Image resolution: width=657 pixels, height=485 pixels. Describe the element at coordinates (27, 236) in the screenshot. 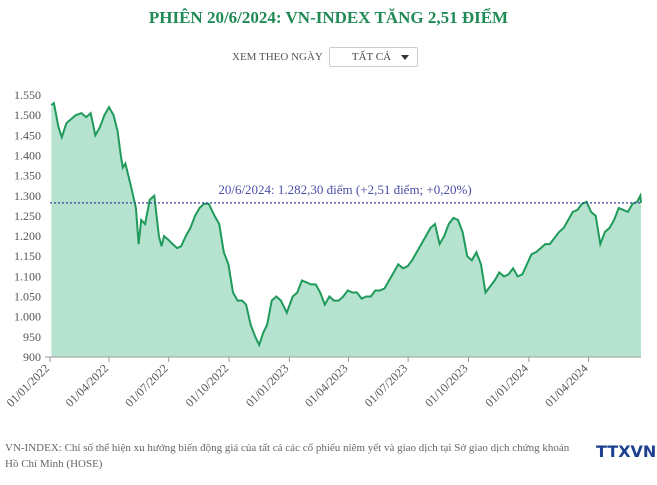

I see `y-tick-label: 1.200` at that location.